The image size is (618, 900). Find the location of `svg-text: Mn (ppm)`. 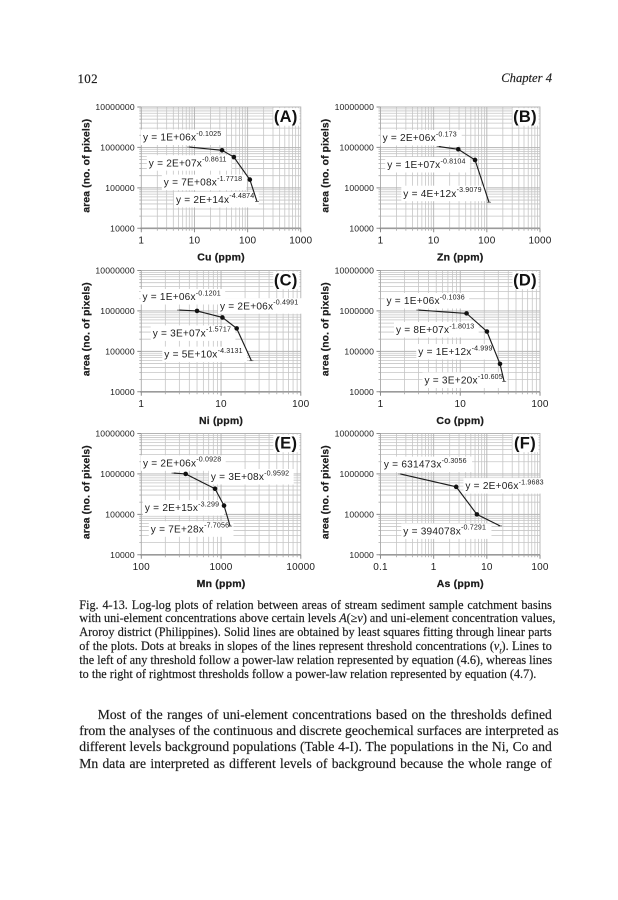

svg-text: Mn (ppm) is located at coordinates (221, 584).